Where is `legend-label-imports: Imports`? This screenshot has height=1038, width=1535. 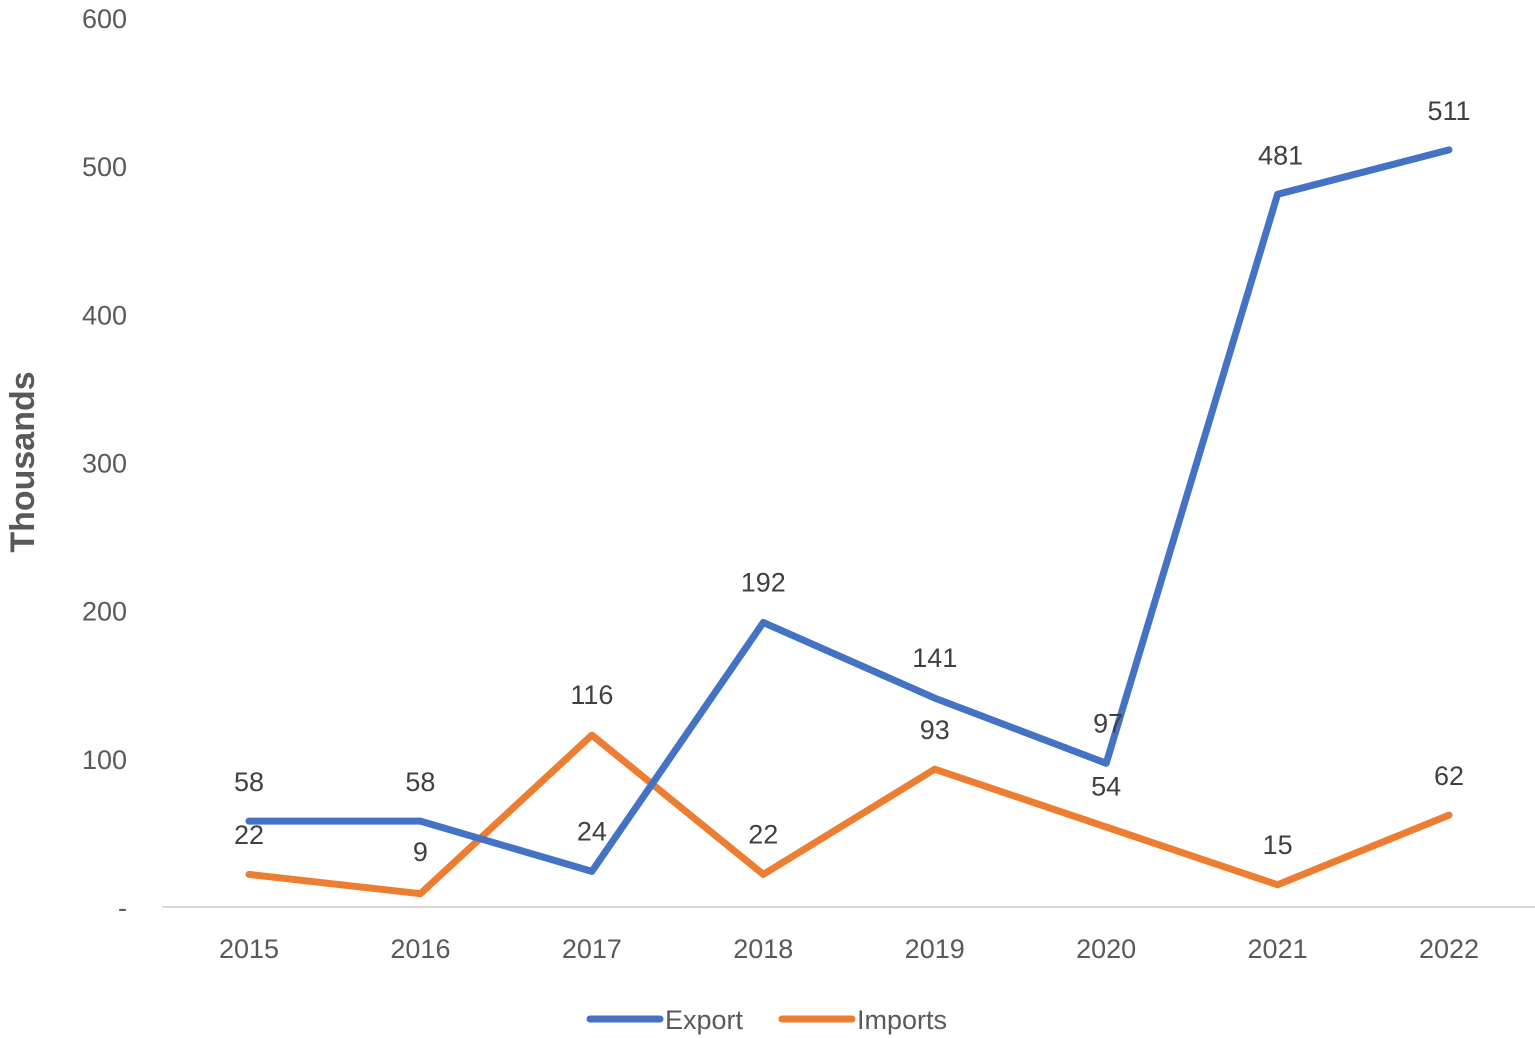
legend-label-imports: Imports is located at coordinates (902, 1020).